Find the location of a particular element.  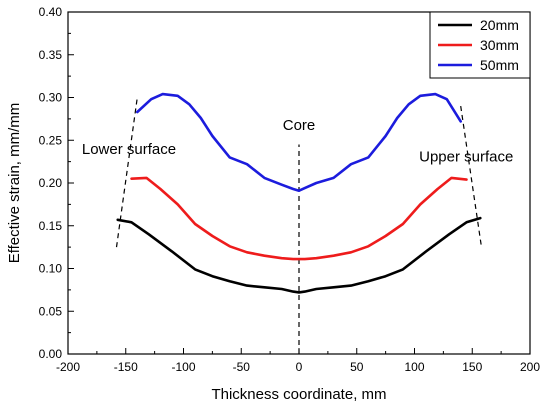

x-tick-label: -50 is located at coordinates (242, 367).